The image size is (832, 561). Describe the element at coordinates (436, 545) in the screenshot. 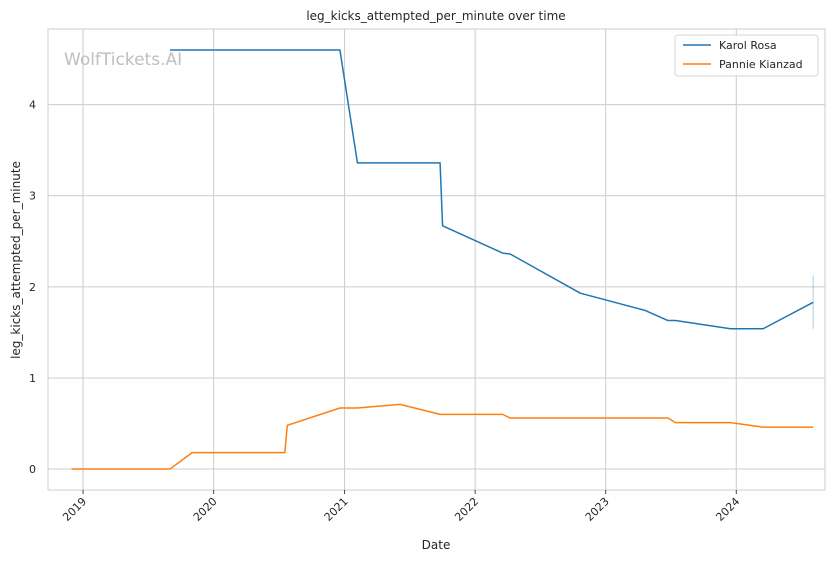

I see `x-axis-label: Date` at that location.